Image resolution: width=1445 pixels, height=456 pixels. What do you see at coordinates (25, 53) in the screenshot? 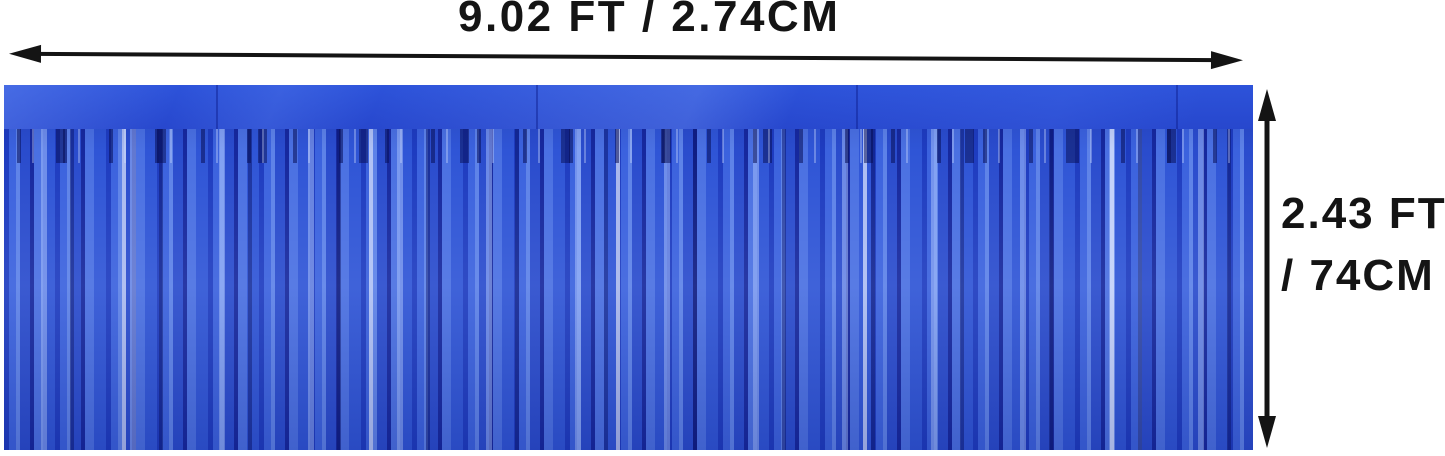
I see `width-arrow-left-head` at bounding box center [25, 53].